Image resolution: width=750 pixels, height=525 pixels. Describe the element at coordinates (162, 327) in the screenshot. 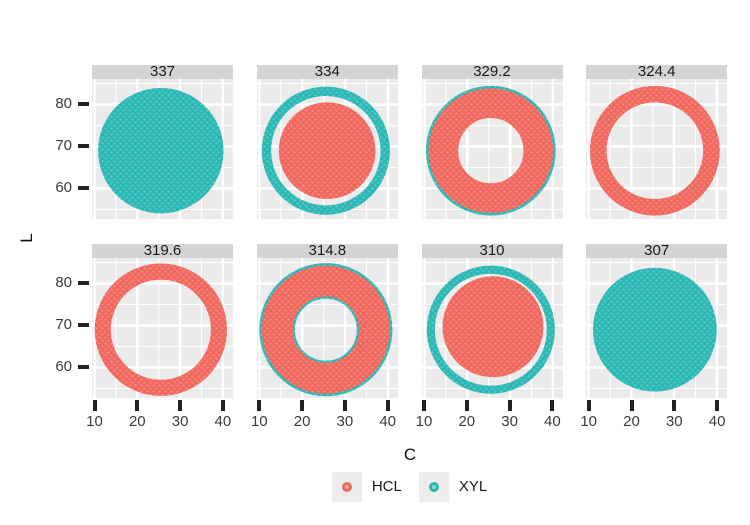

I see `facet-panel-319.6` at that location.